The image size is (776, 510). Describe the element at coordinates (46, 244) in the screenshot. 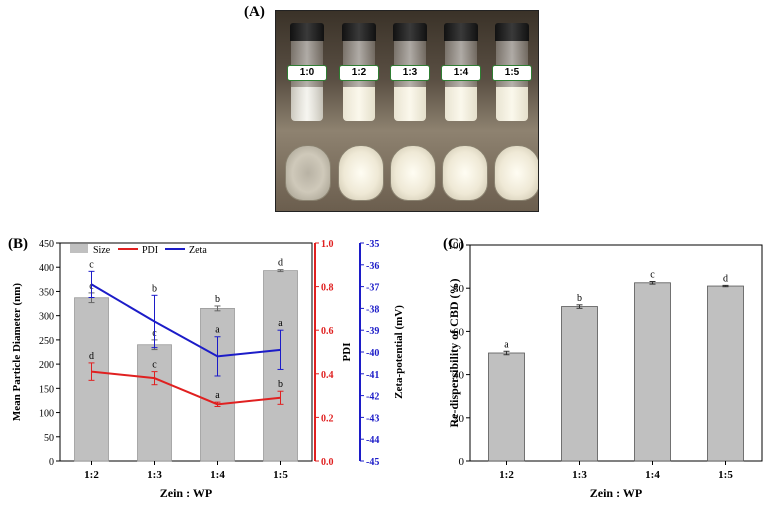

I see `size-tick-label: 450` at that location.